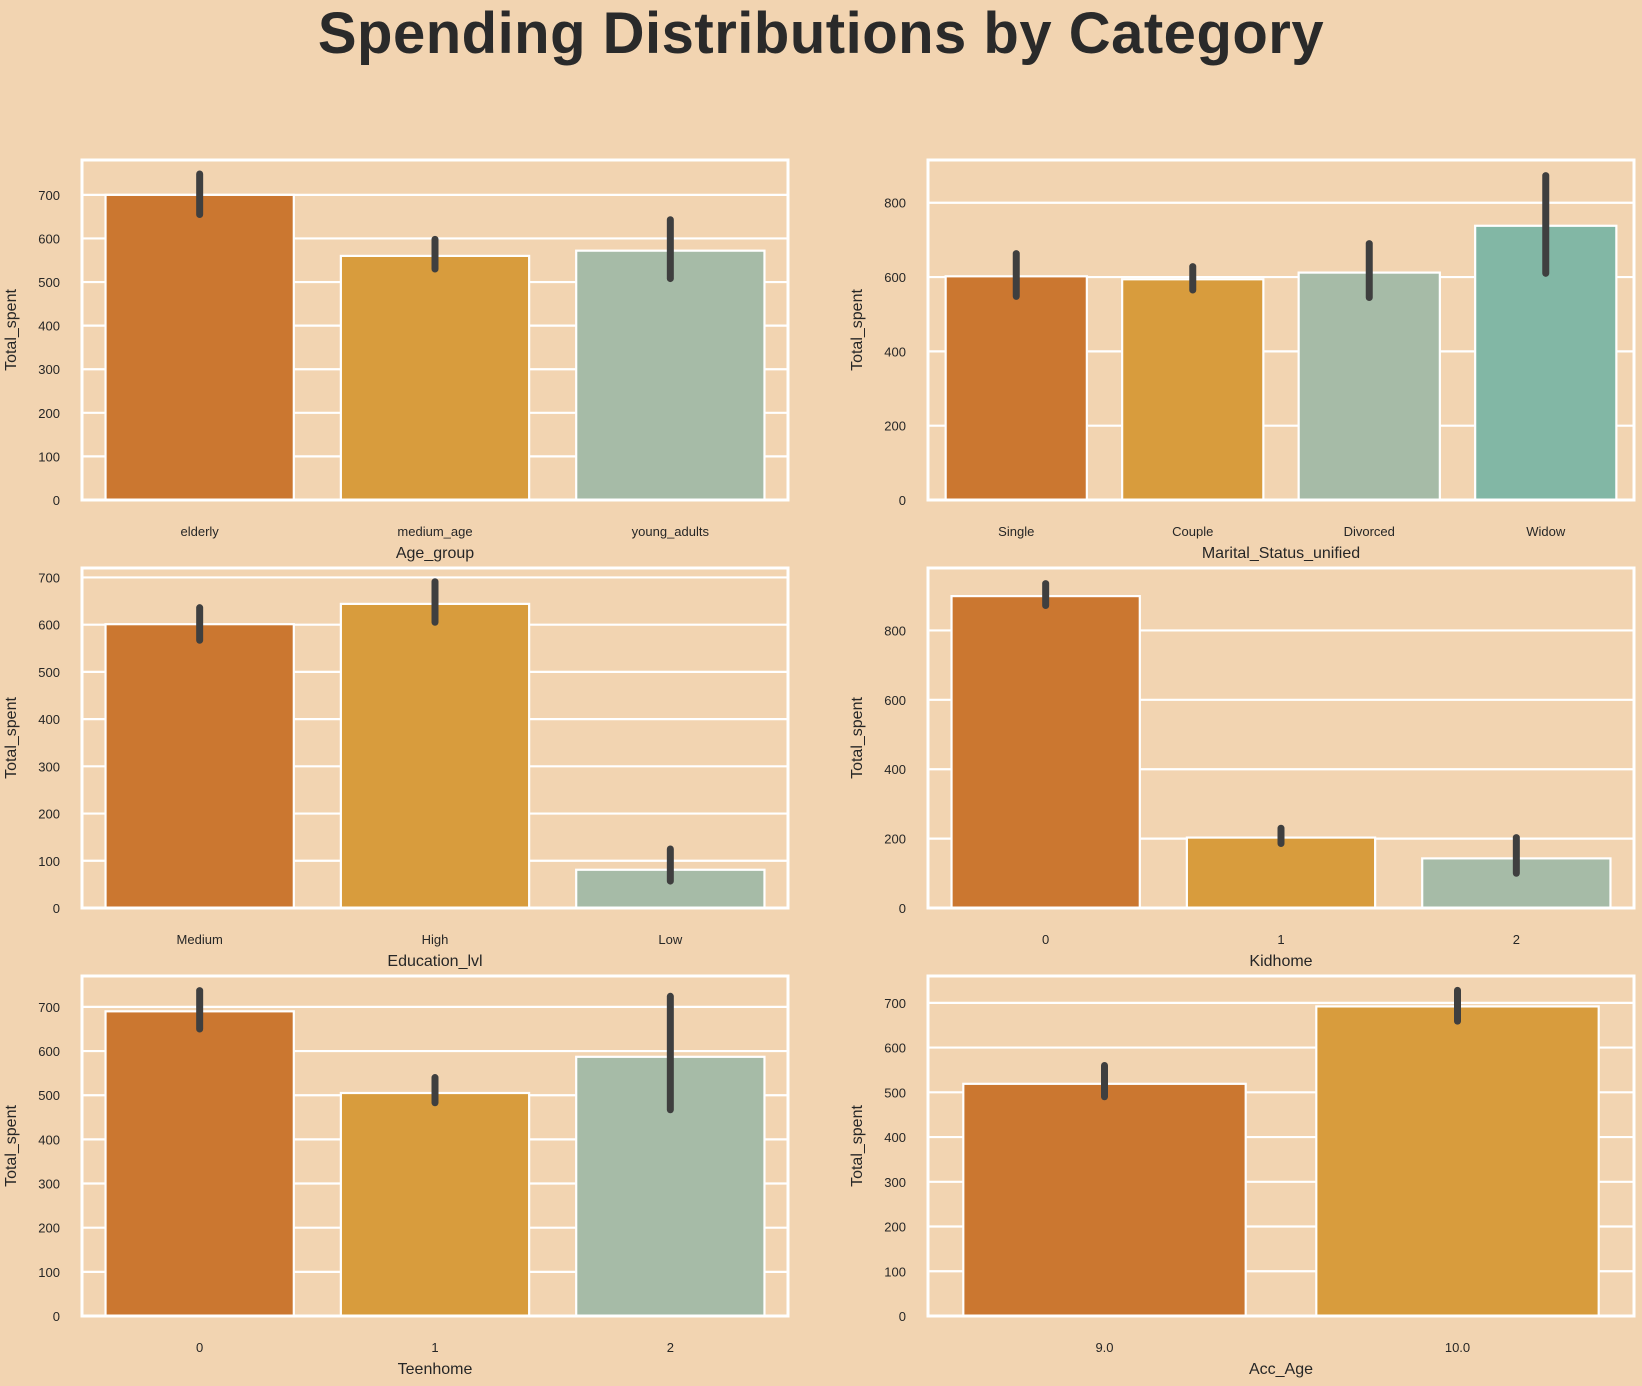 Image resolution: width=1642 pixels, height=1386 pixels. I want to click on x-tick-label: Couple, so click(1192, 531).